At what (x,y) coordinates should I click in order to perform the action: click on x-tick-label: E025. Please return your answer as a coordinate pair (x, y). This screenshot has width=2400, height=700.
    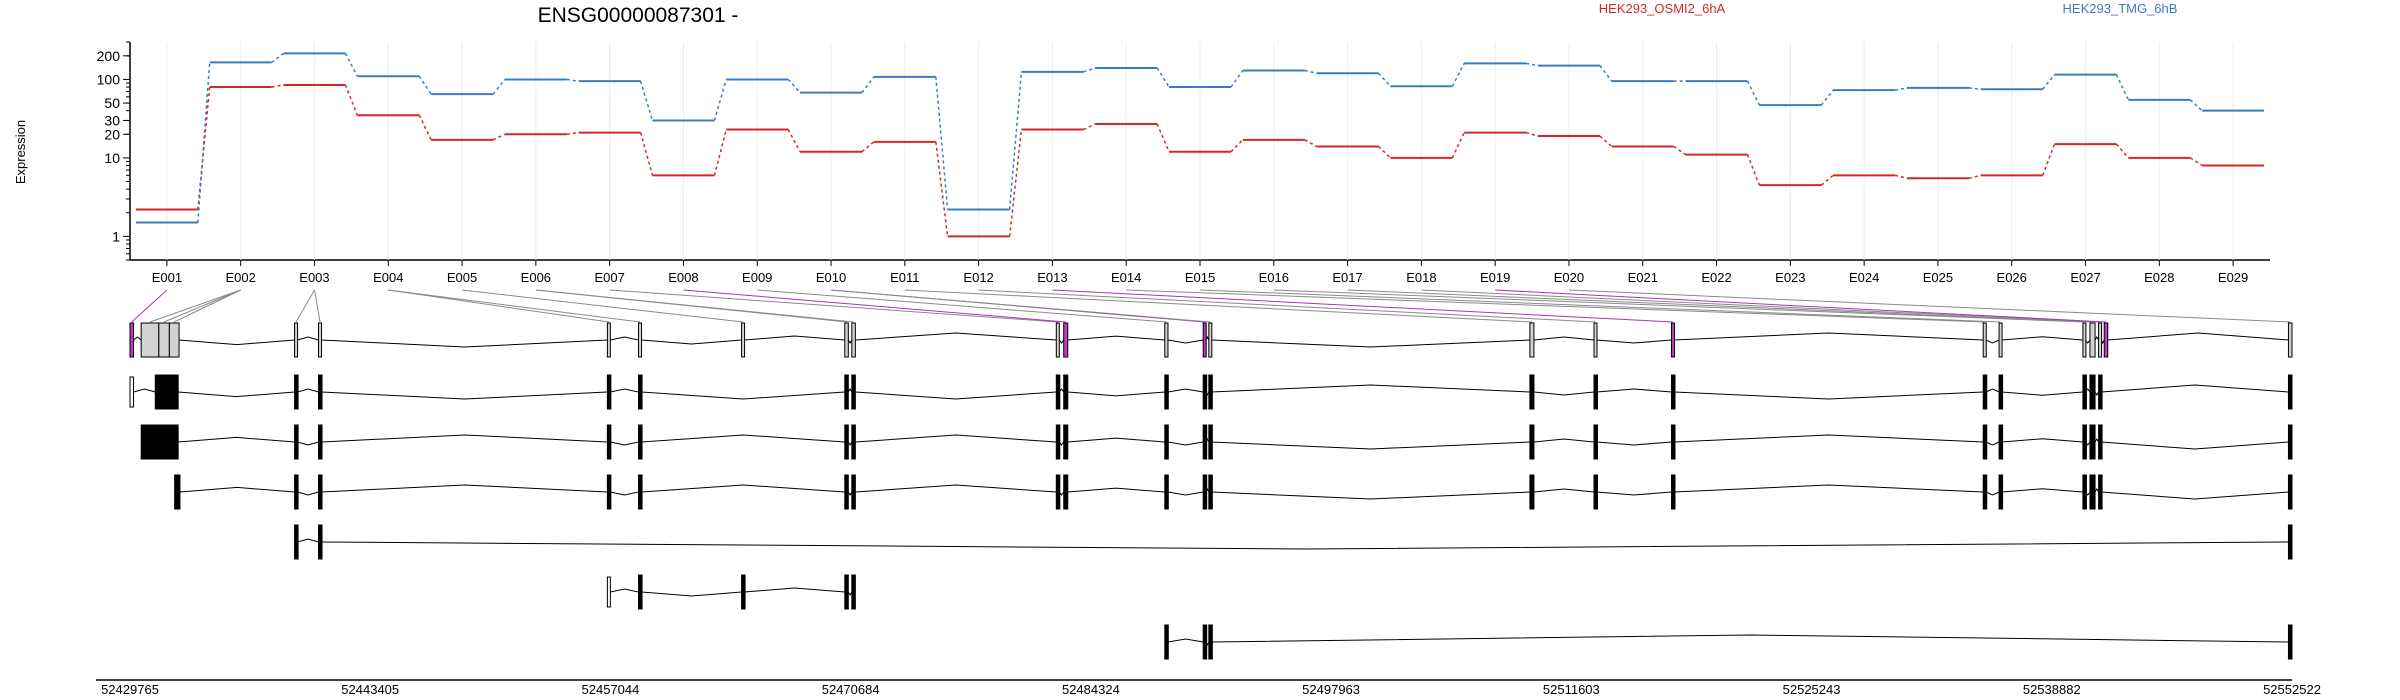
    Looking at the image, I should click on (1938, 277).